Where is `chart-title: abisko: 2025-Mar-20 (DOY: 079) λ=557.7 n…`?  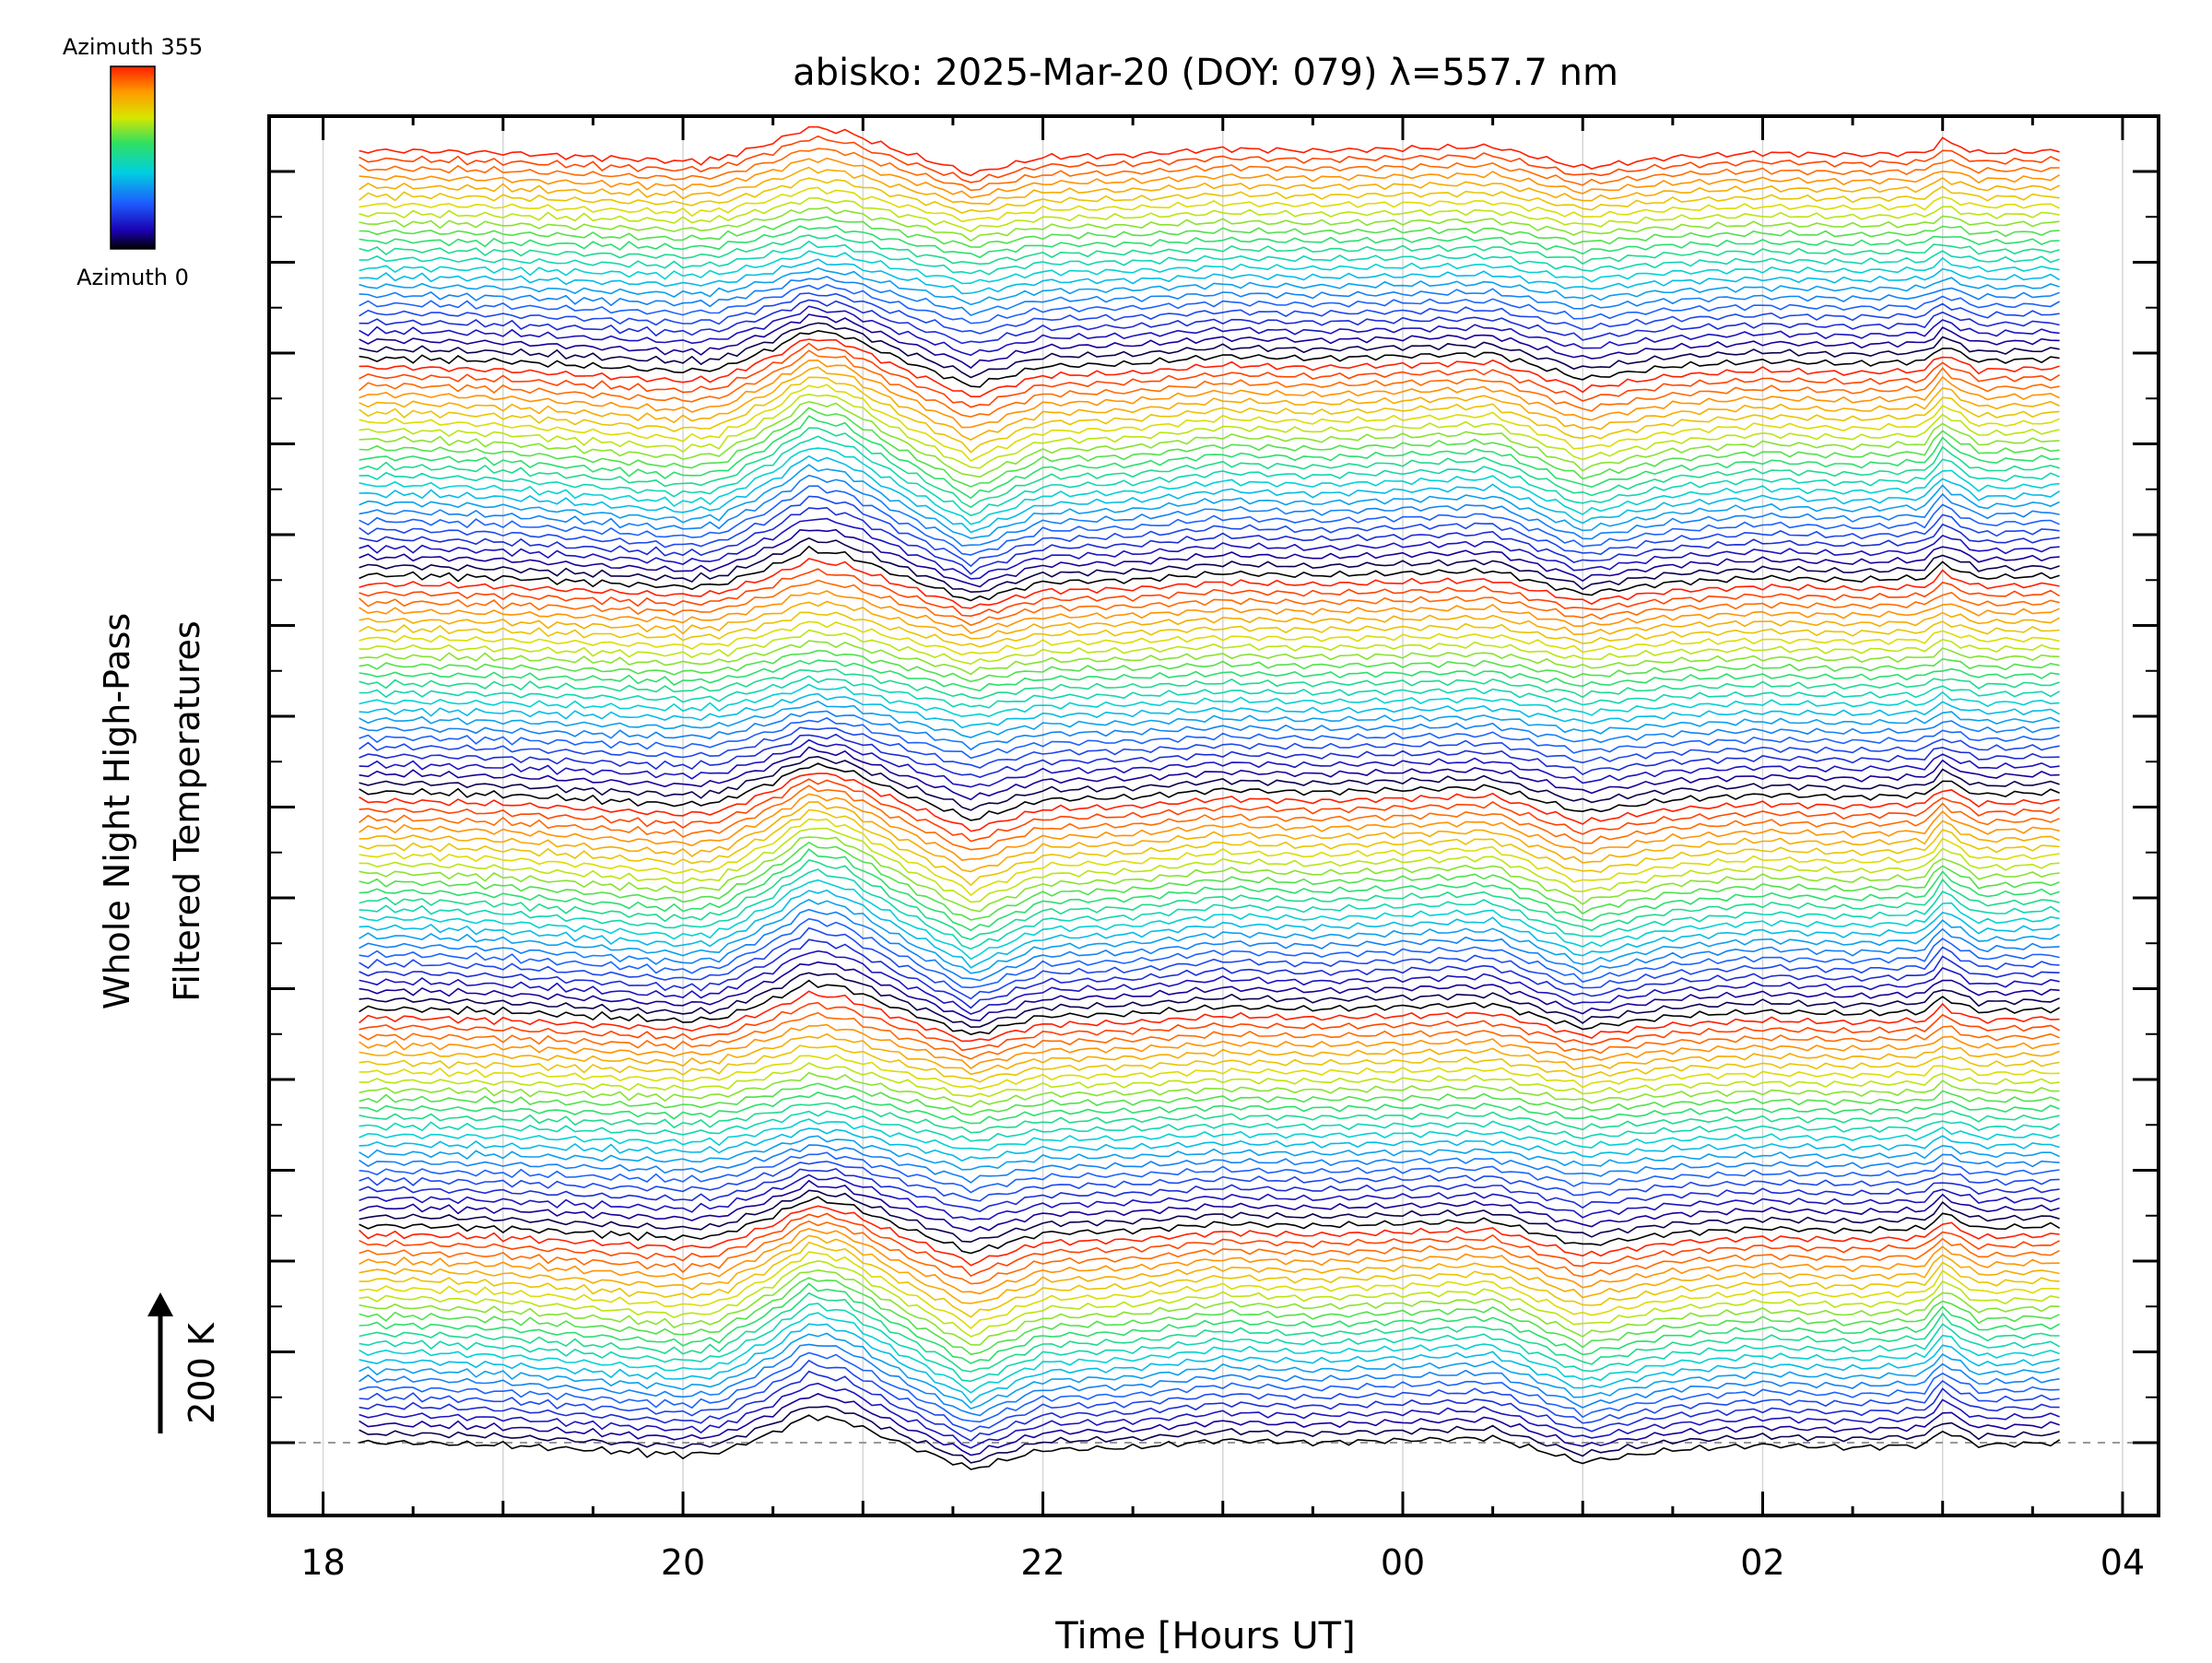 chart-title: abisko: 2025-Mar-20 (DOY: 079) λ=557.7 n… is located at coordinates (1205, 73).